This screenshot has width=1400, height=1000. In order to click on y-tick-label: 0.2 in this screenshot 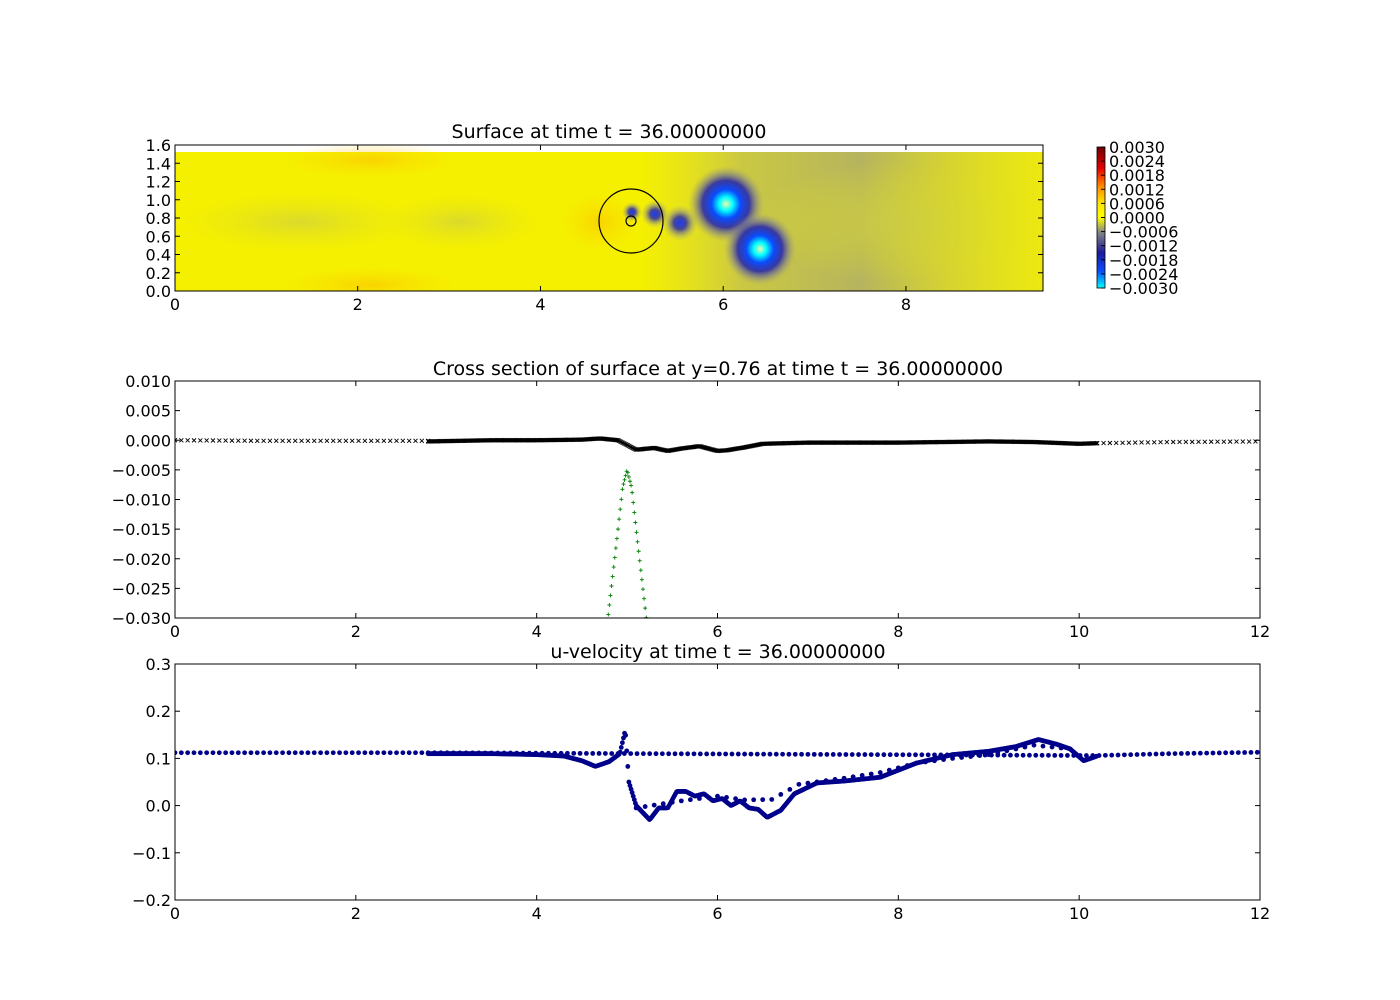, I will do `click(158, 273)`.